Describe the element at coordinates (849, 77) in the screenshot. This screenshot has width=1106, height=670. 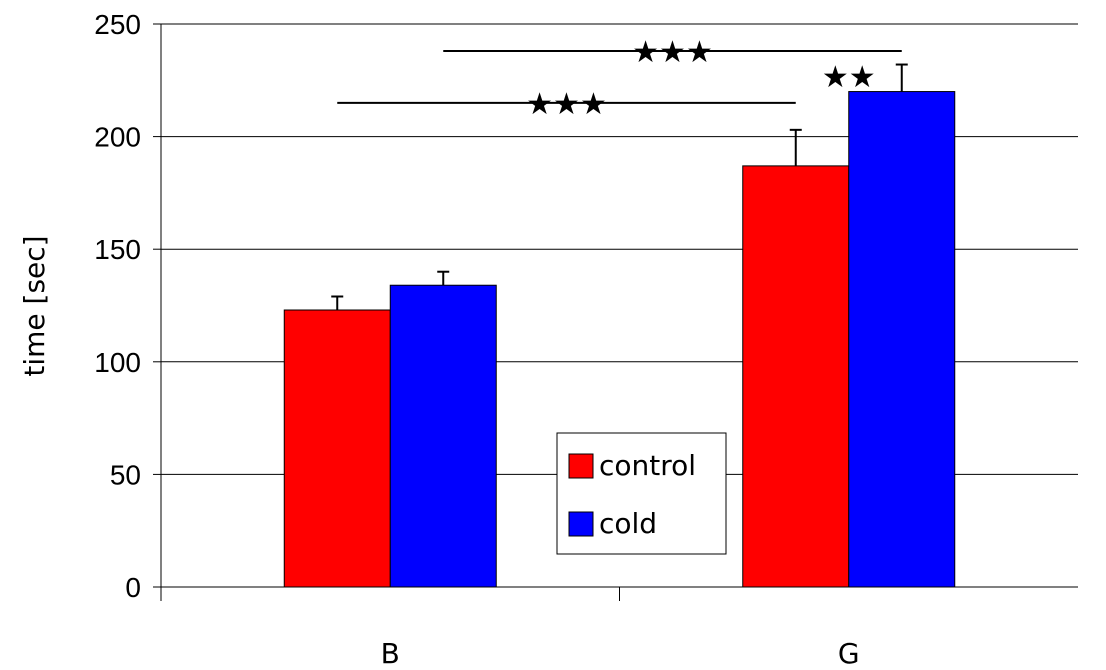
I see `significance-stars: ★★` at that location.